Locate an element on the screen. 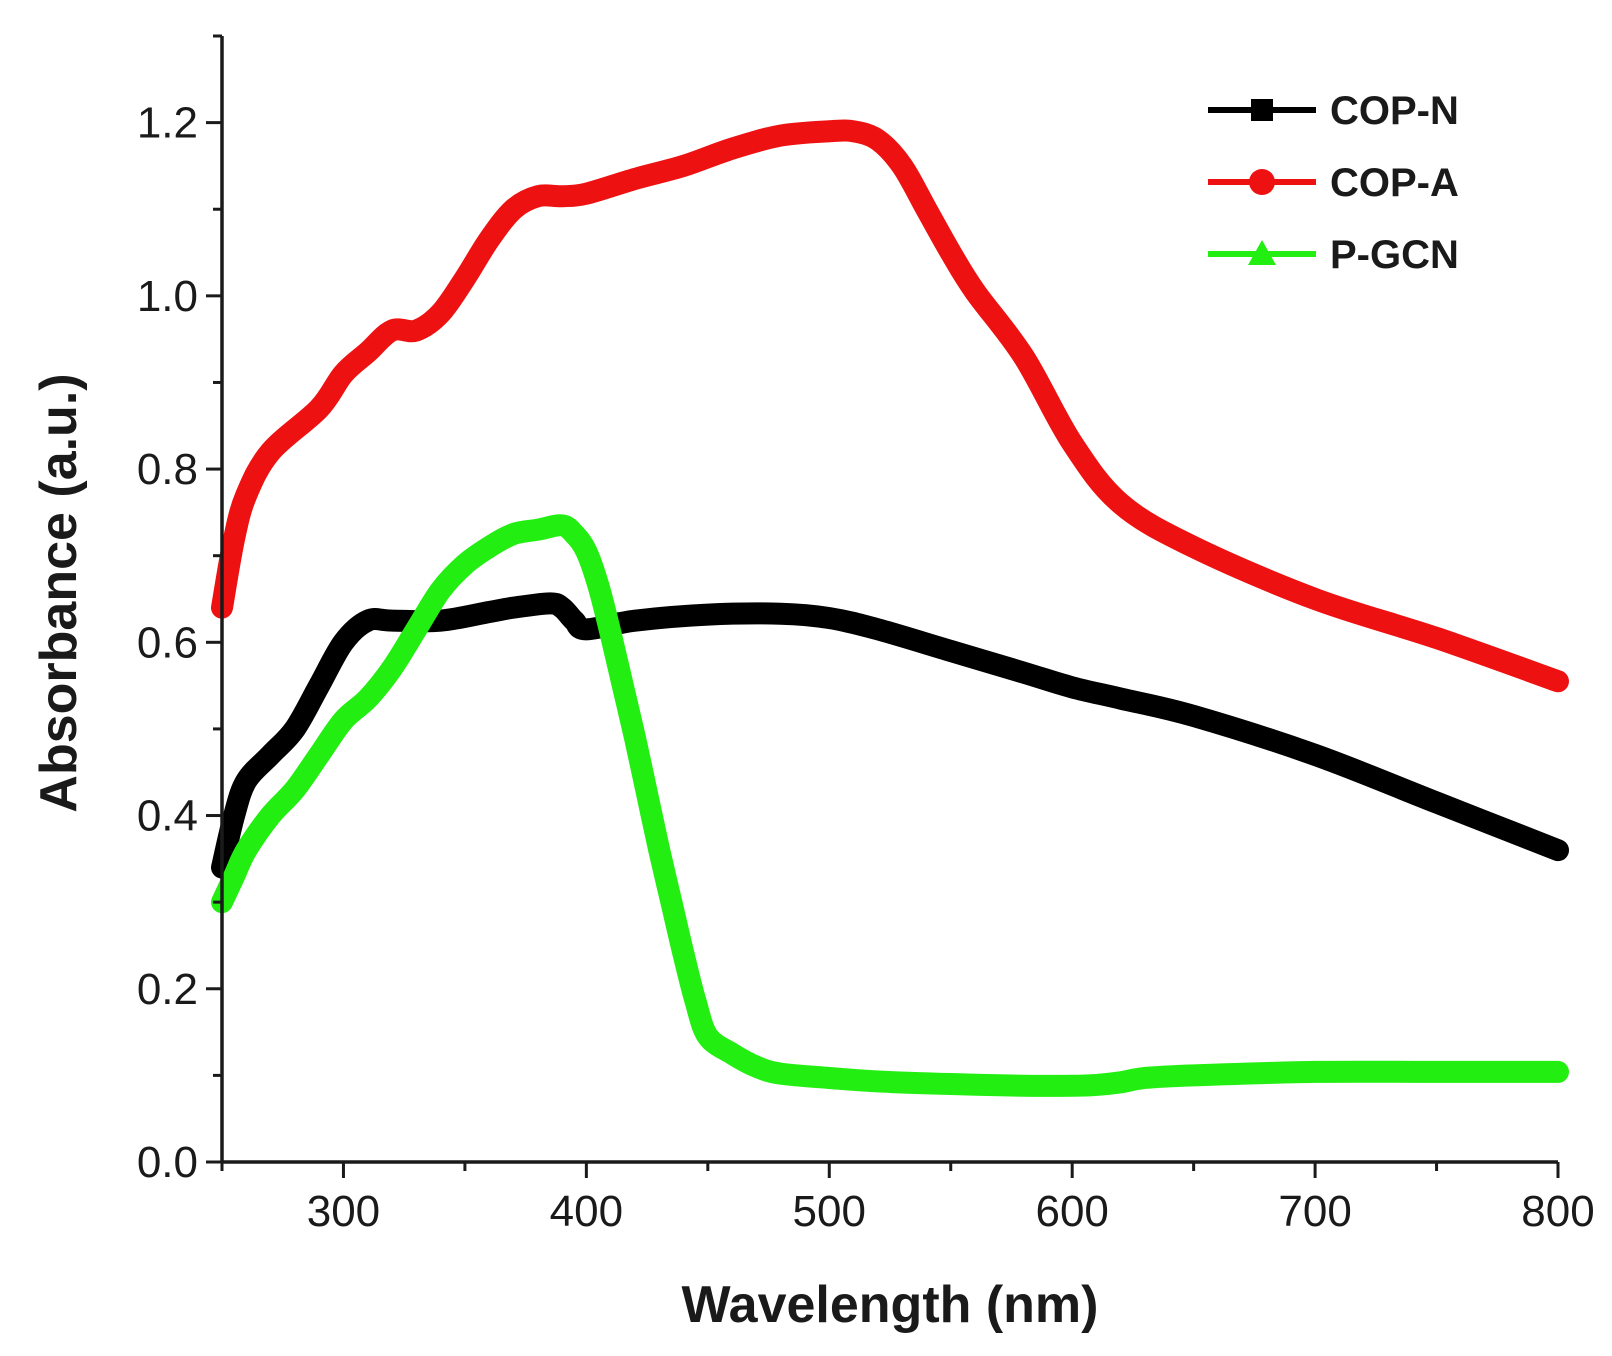  x-tick-label: 500 is located at coordinates (829, 1211).